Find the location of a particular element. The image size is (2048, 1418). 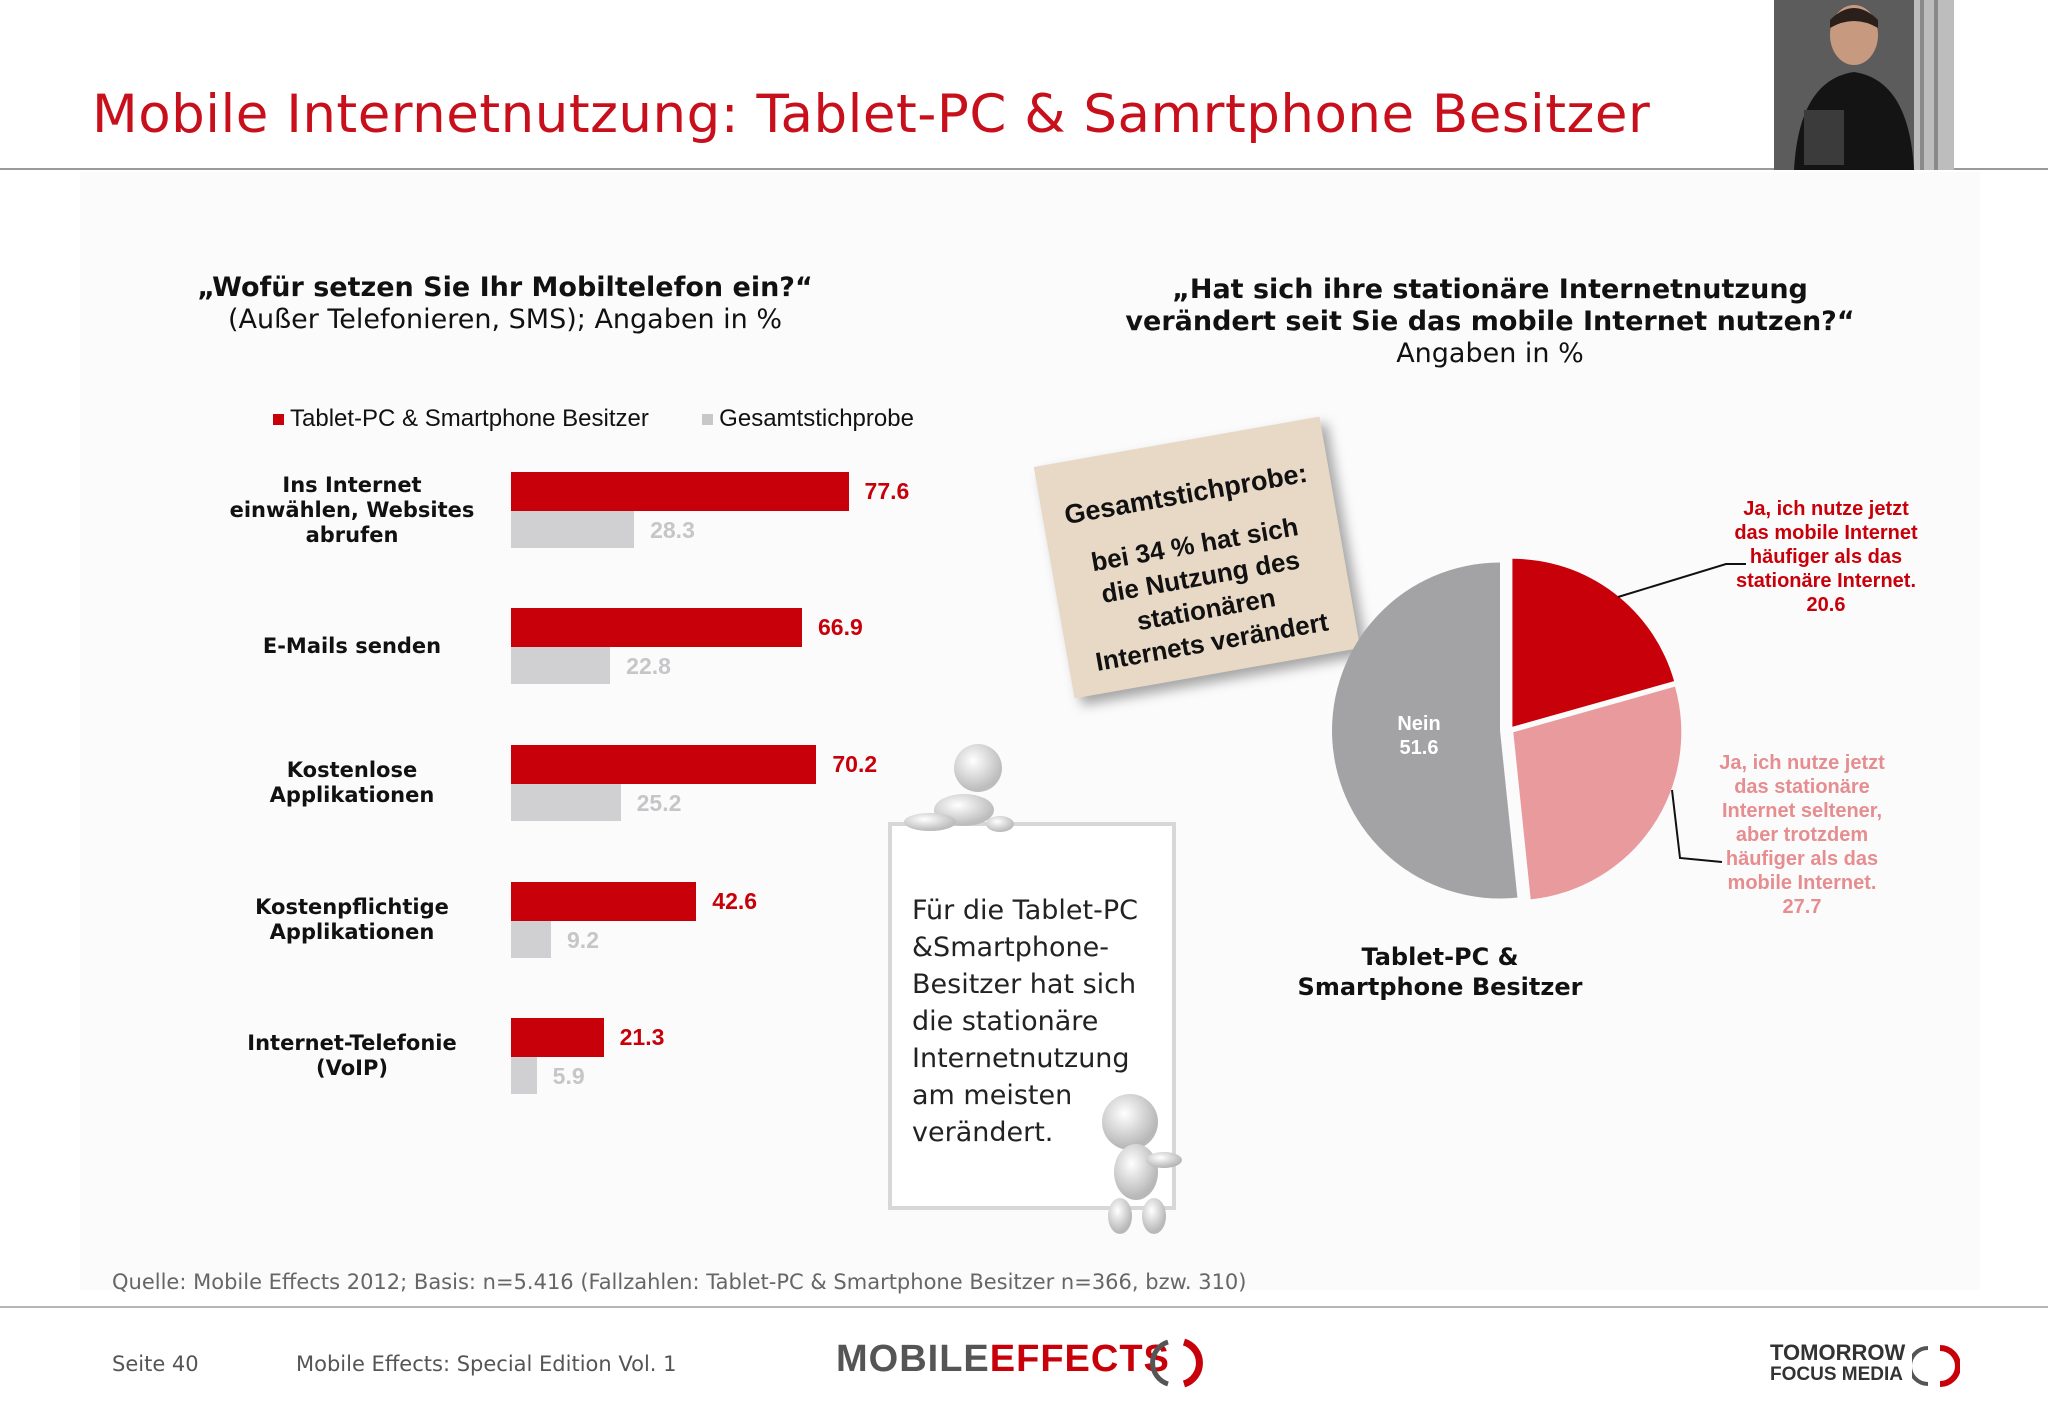

page-number: Seite 40 is located at coordinates (155, 1364).